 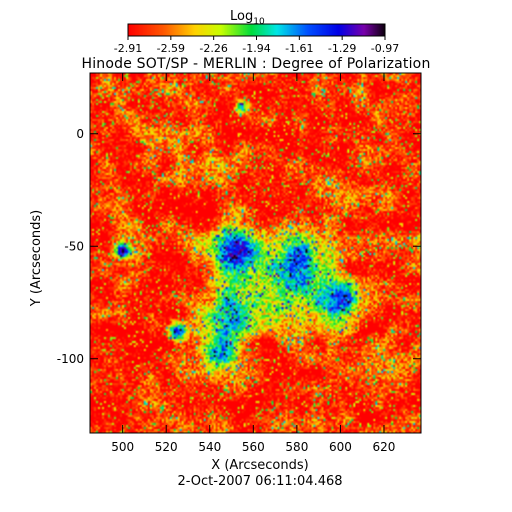 I want to click on colorbar-gradient, so click(x=256, y=30).